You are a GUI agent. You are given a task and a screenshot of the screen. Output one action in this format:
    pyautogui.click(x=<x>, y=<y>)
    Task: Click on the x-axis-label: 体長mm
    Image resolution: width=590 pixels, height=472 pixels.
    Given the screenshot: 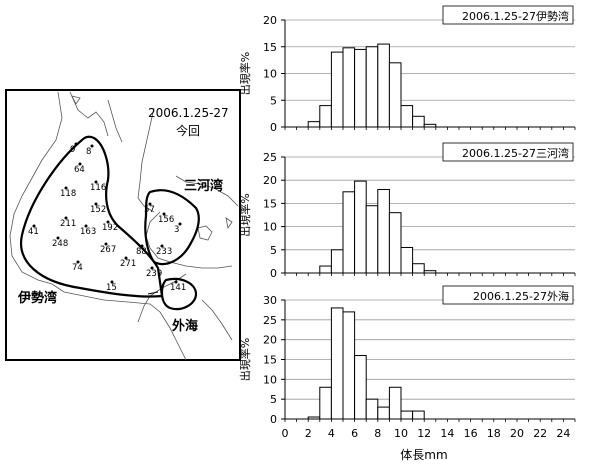 What is the action you would take?
    pyautogui.click(x=423, y=455)
    